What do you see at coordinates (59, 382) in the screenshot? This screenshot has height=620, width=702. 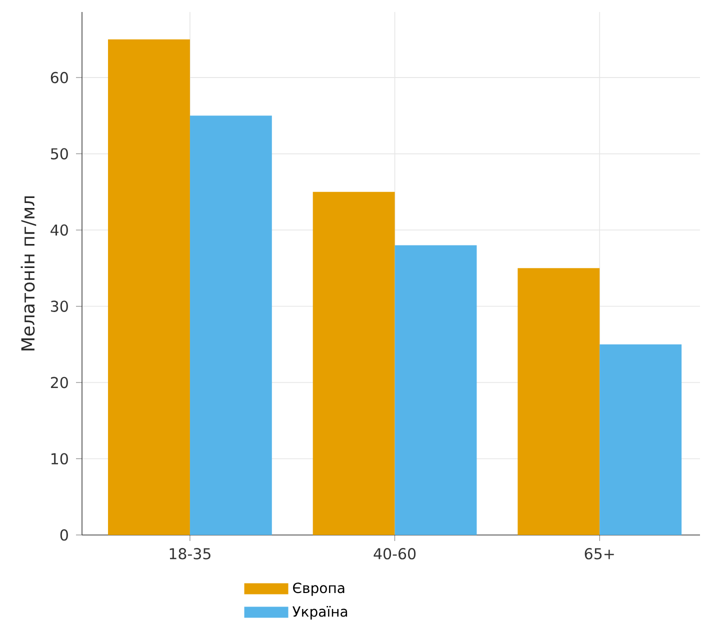 I see `y-tick-label: 20` at bounding box center [59, 382].